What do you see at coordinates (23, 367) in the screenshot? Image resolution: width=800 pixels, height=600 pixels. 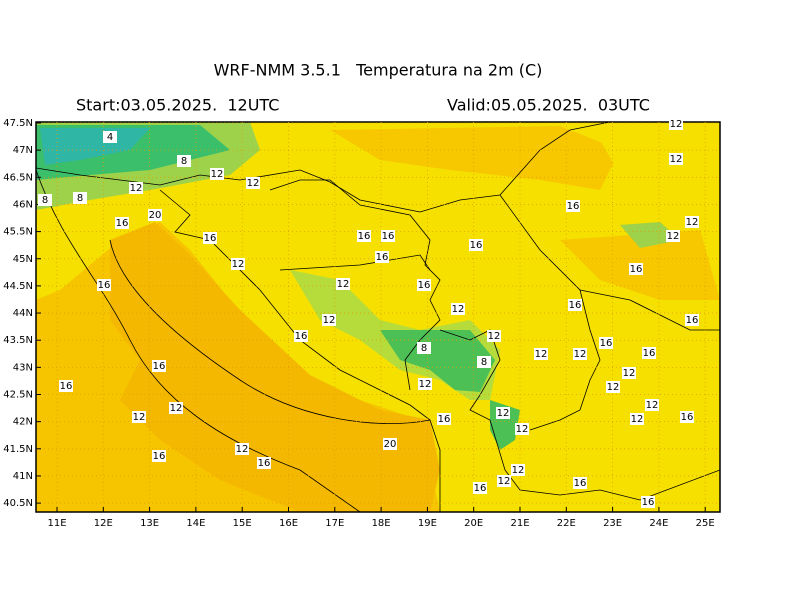 I see `lat-tick-label: 43N` at bounding box center [23, 367].